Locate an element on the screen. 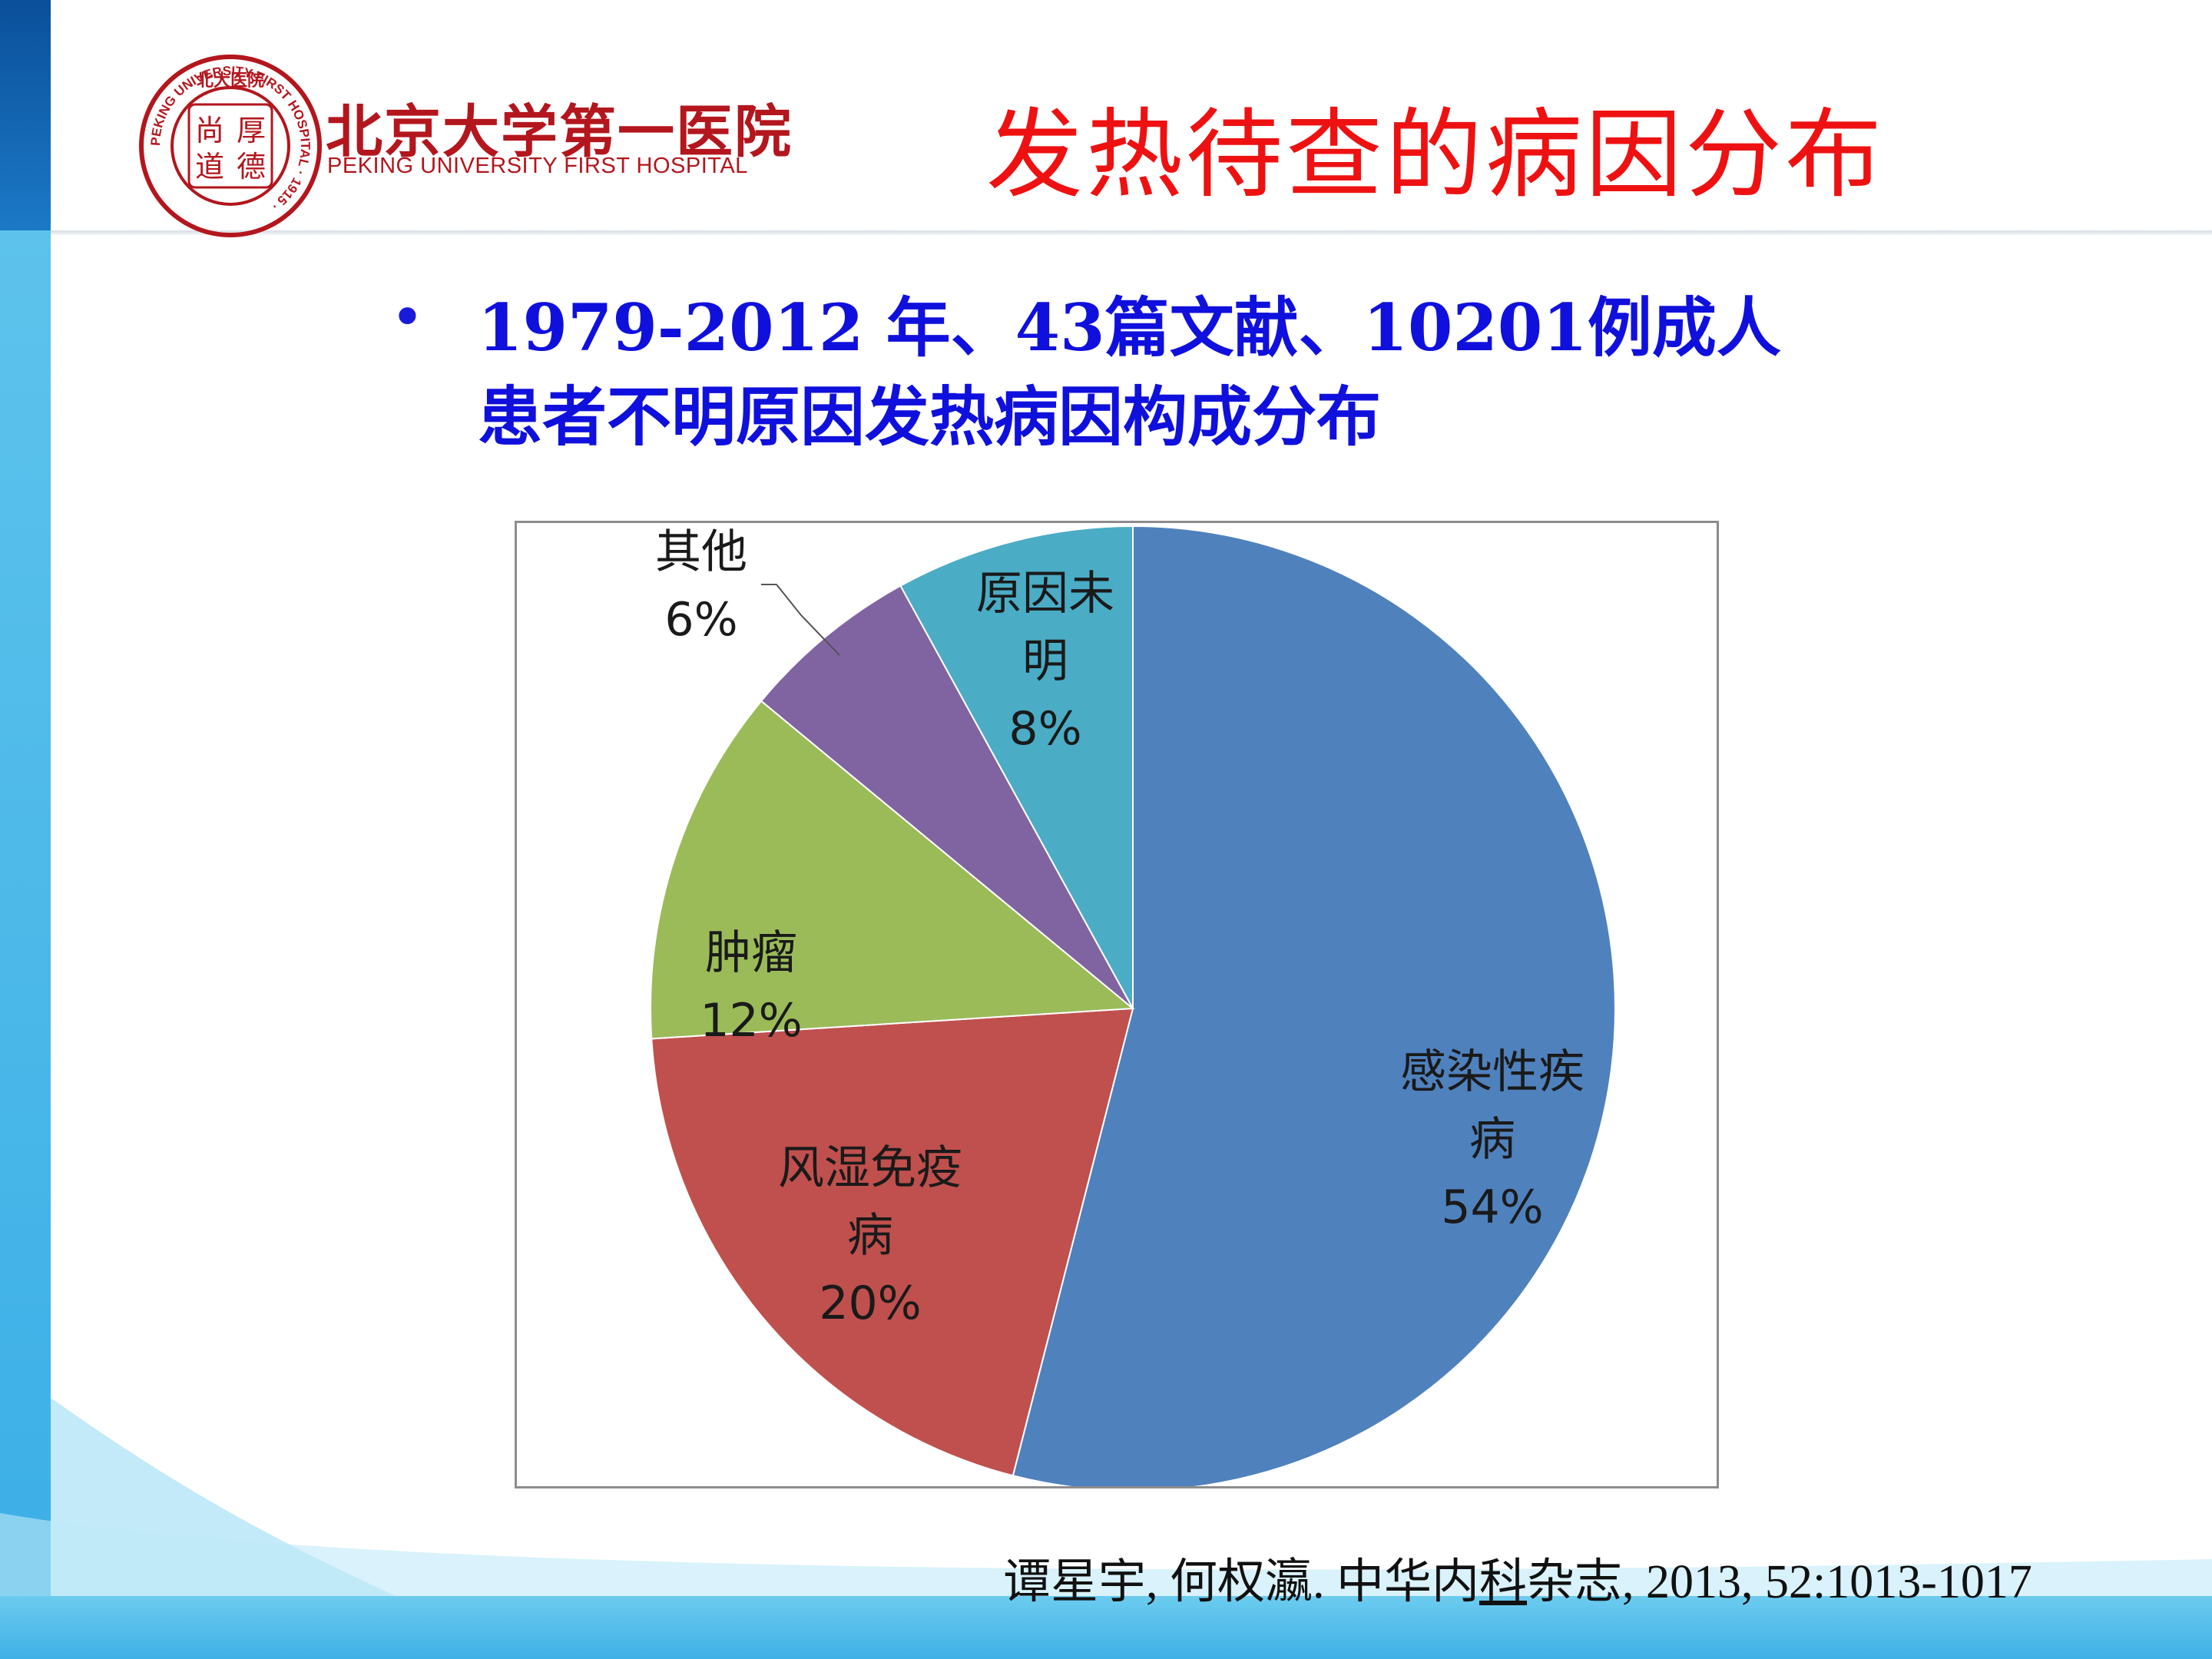 The width and height of the screenshot is (2212, 1659). side-bar-lower is located at coordinates (25, 945).